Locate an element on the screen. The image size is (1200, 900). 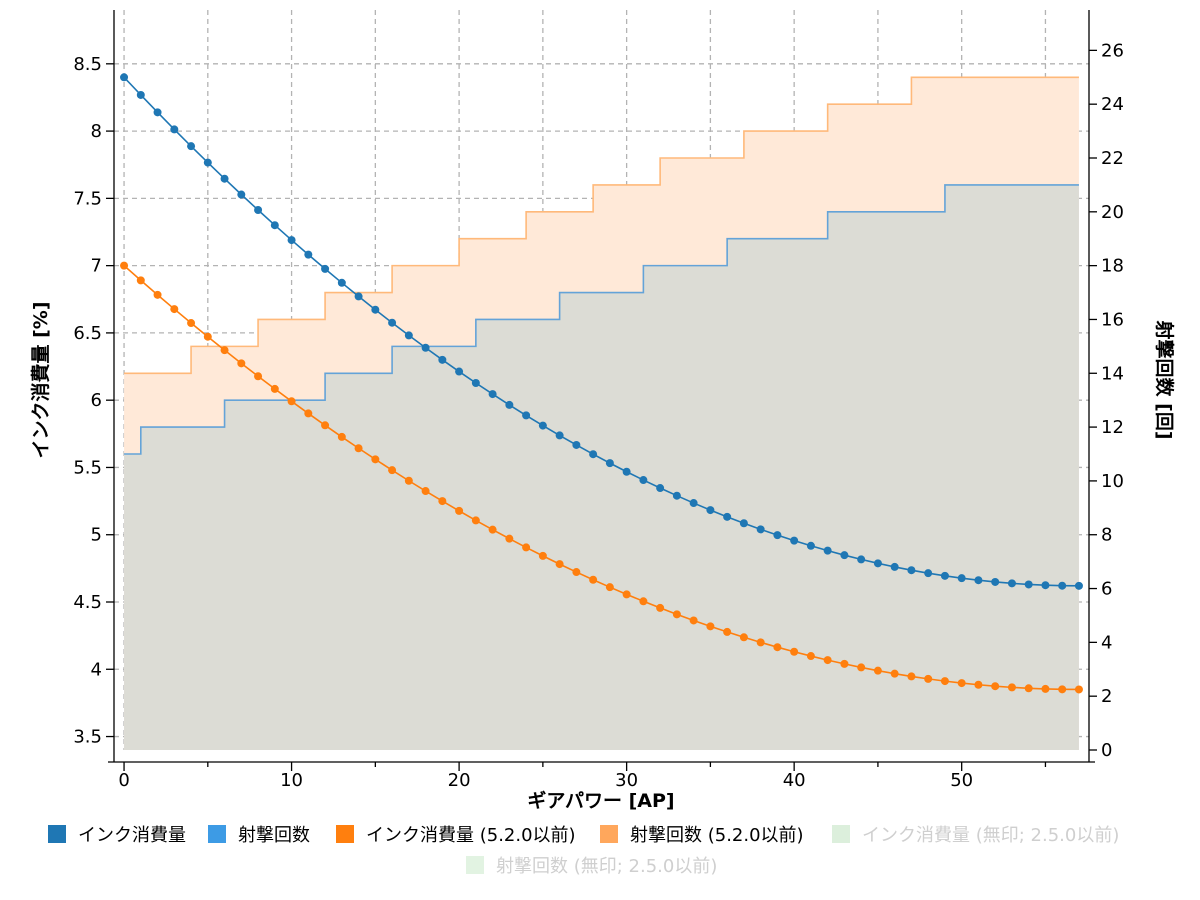
legend-item: 射撃回数 (5.2.0以前) is located at coordinates (702, 835).